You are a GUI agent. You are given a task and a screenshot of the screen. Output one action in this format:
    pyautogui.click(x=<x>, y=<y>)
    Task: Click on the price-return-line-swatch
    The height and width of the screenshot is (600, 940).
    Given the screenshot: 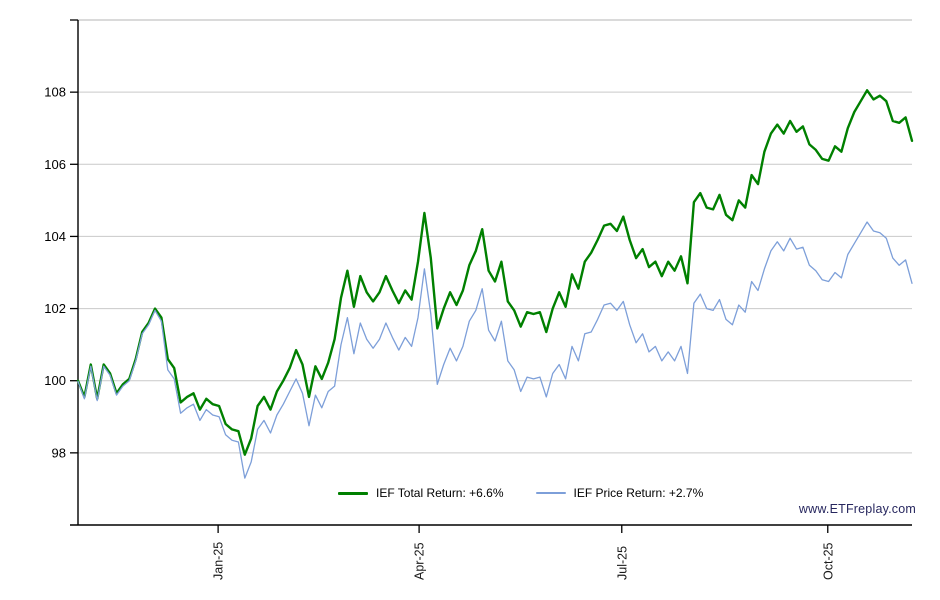 What is the action you would take?
    pyautogui.click(x=550, y=493)
    